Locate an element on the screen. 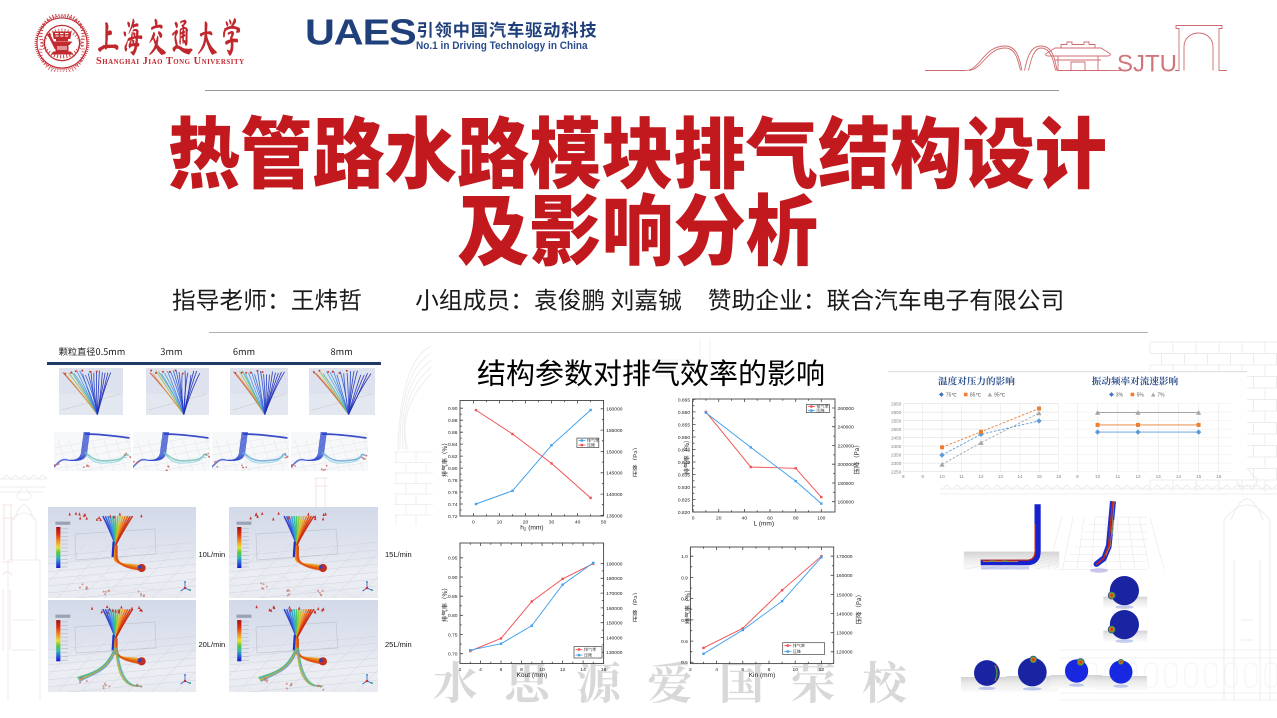 The image size is (1277, 718). svg-text: 260000 is located at coordinates (846, 409).